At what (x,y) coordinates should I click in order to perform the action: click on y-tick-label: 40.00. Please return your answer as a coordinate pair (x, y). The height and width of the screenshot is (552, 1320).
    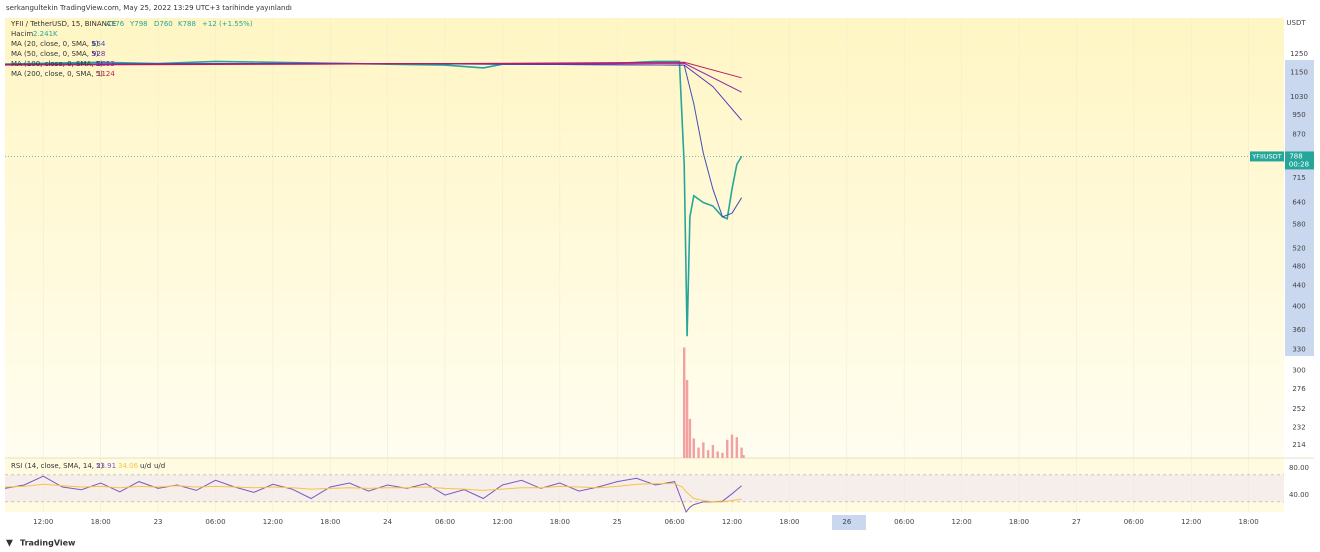
    Looking at the image, I should click on (1299, 495).